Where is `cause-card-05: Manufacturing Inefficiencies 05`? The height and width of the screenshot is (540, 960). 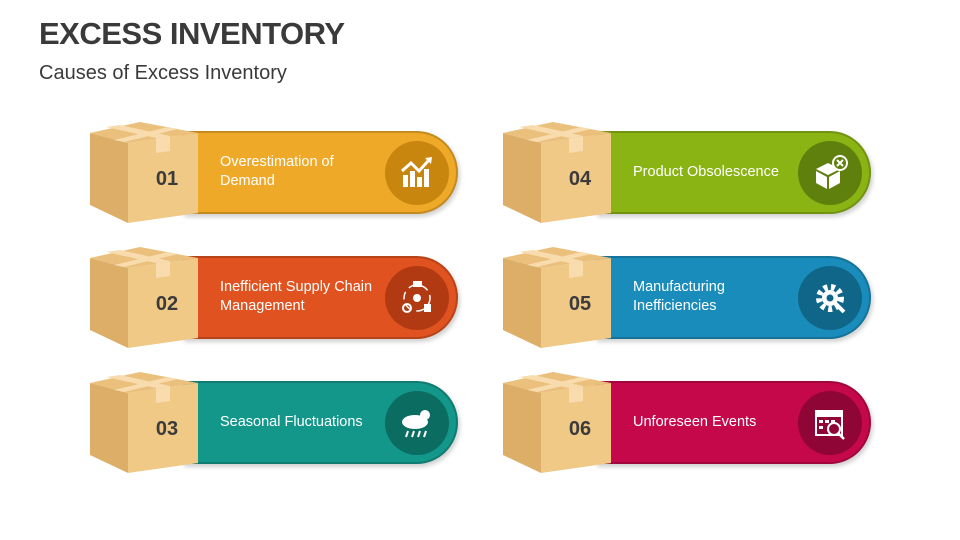
cause-card-05: Manufacturing Inefficiencies 05 is located at coordinates (689, 297).